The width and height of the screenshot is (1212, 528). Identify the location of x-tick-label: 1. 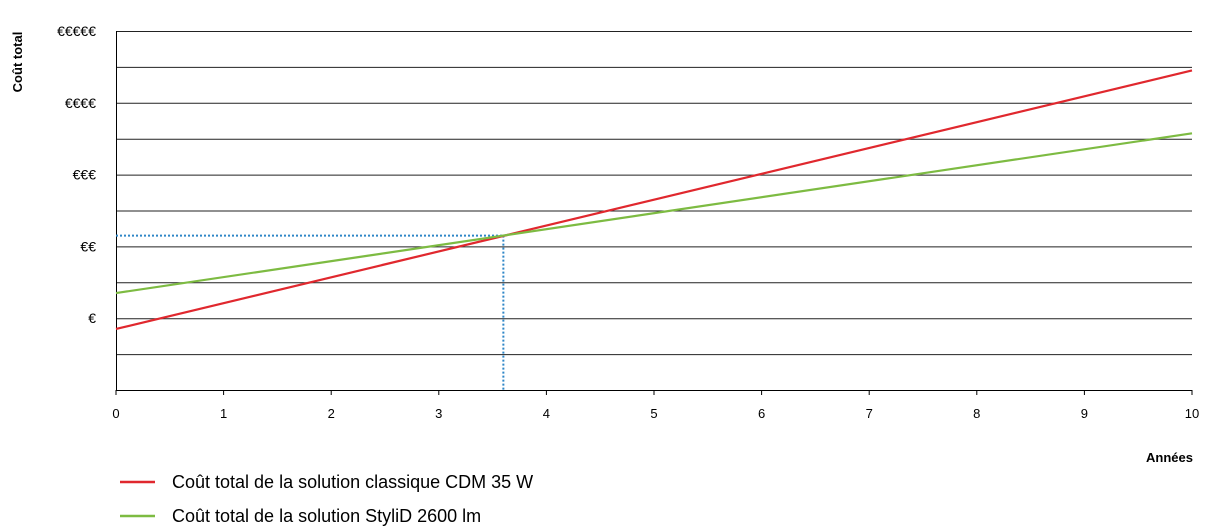
(223, 413).